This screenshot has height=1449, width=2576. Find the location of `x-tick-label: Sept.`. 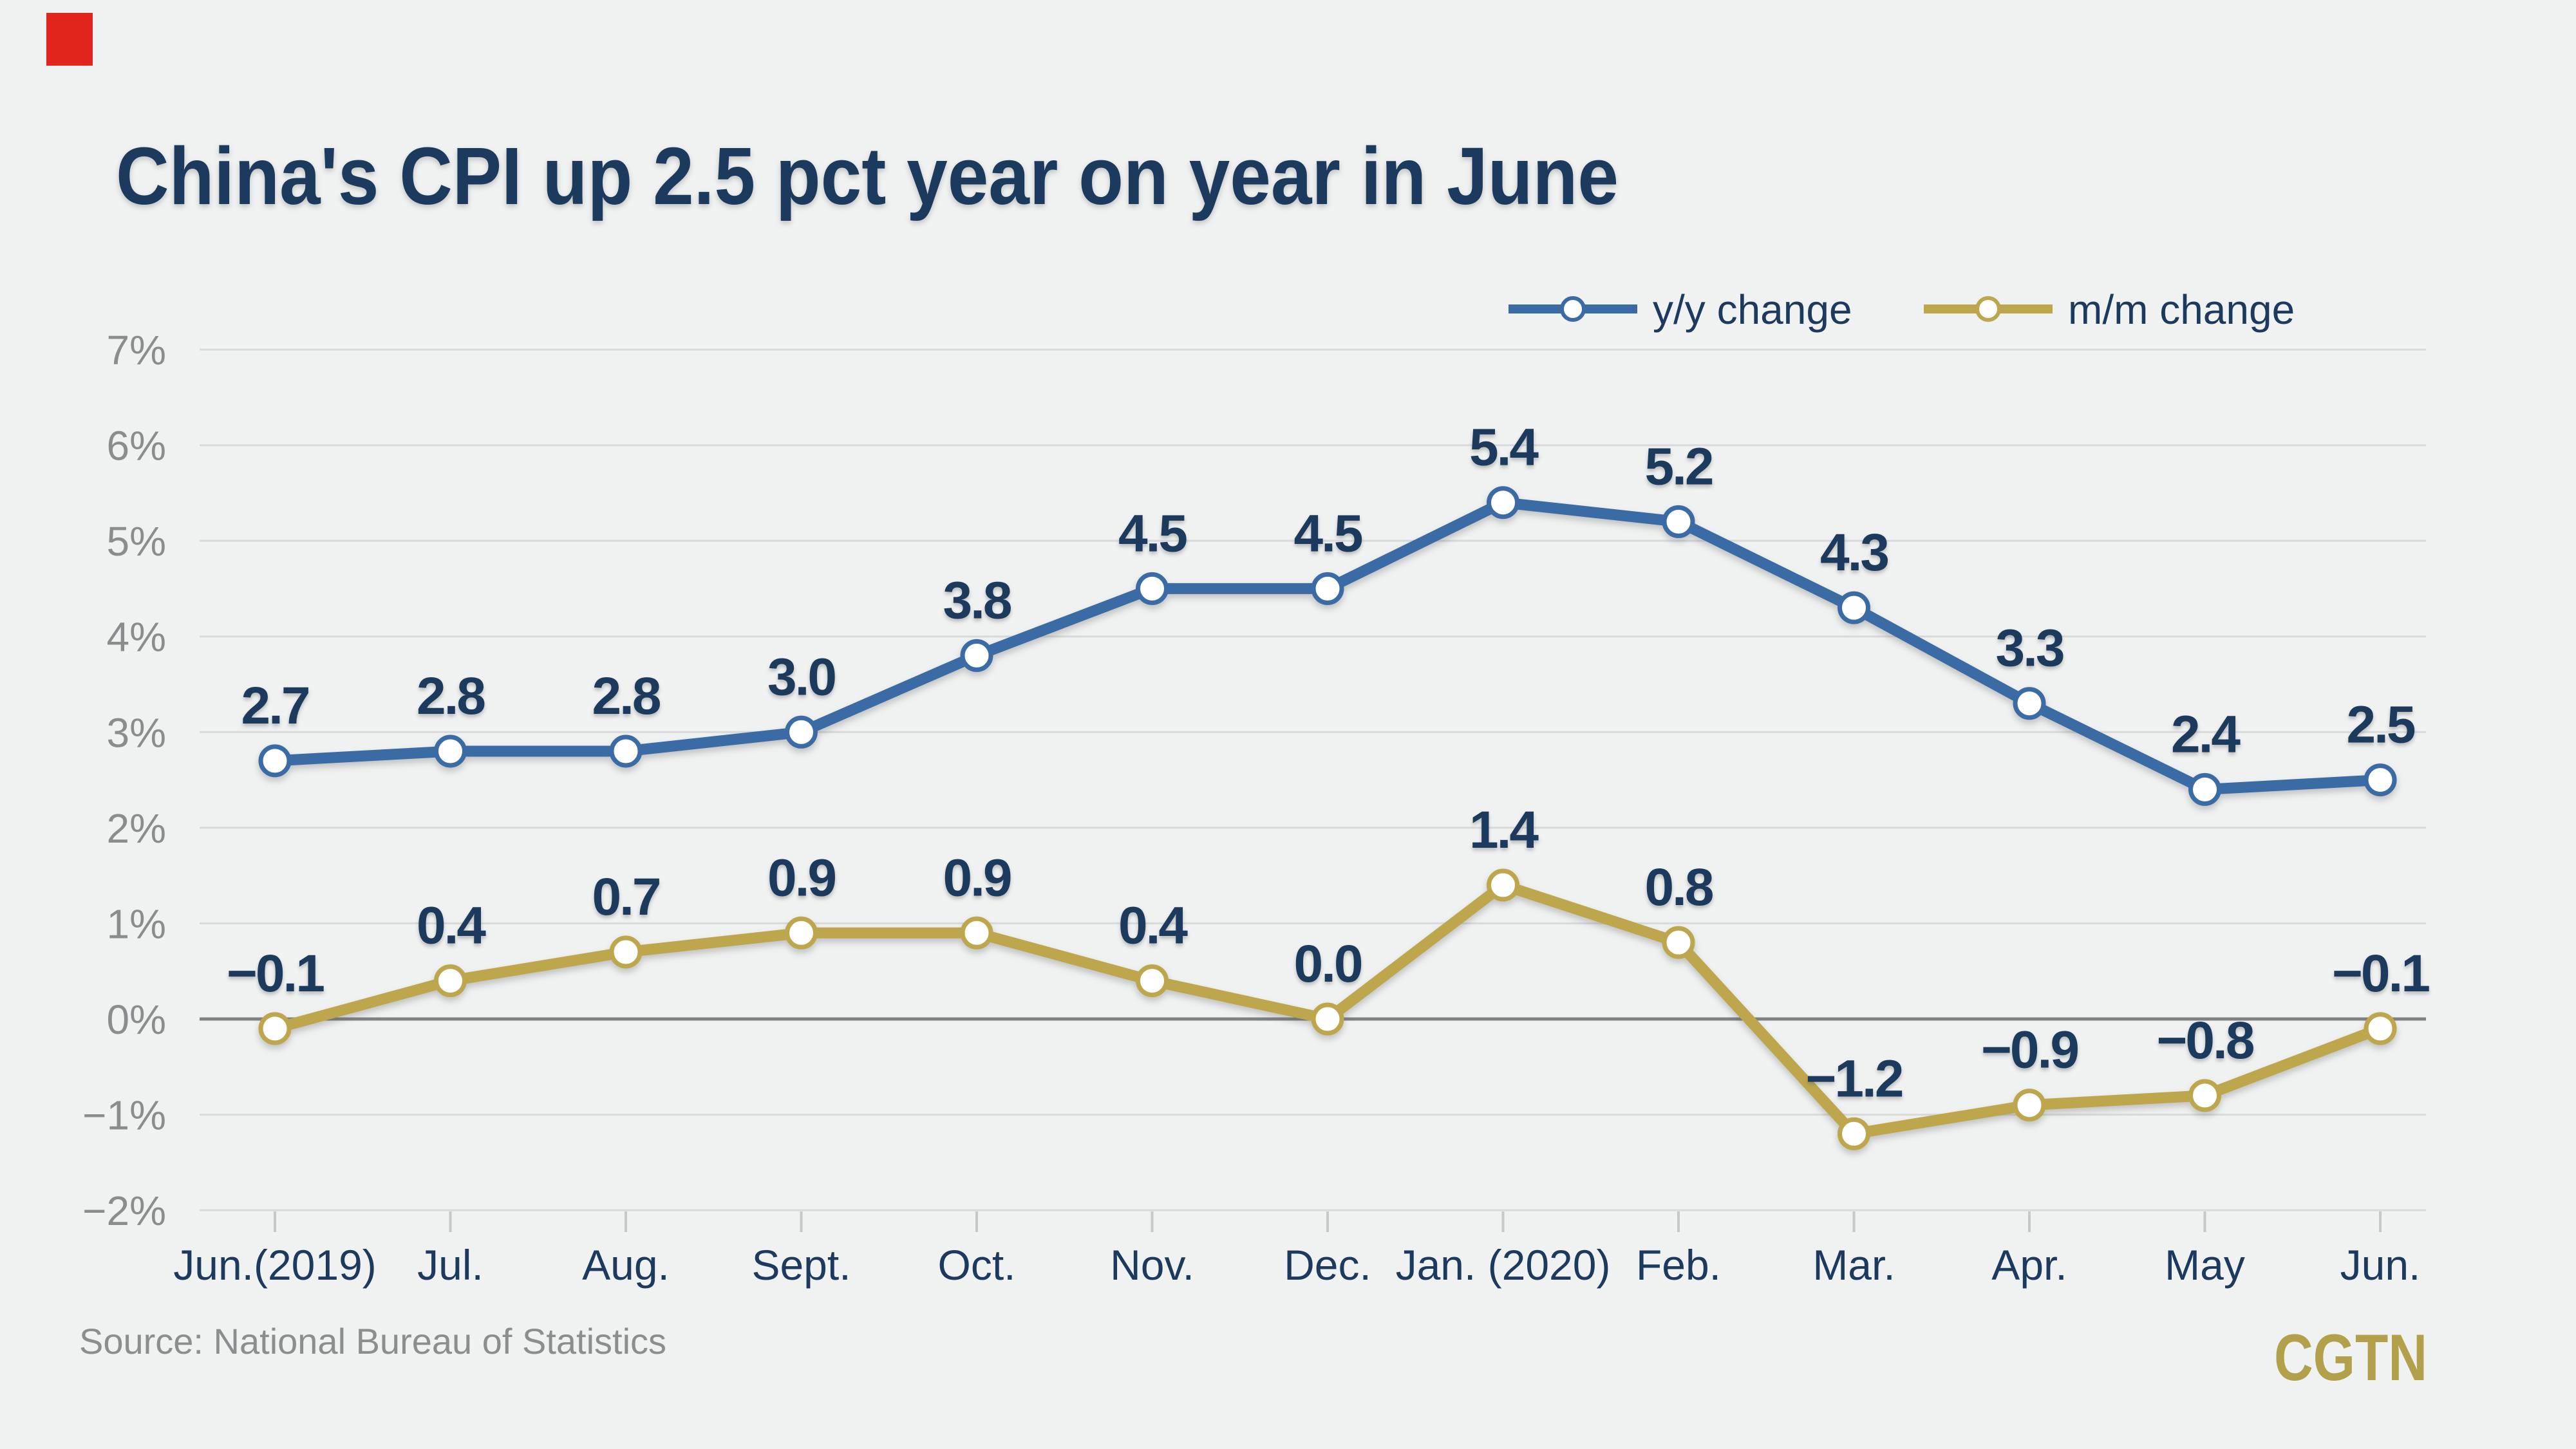

x-tick-label: Sept. is located at coordinates (801, 1265).